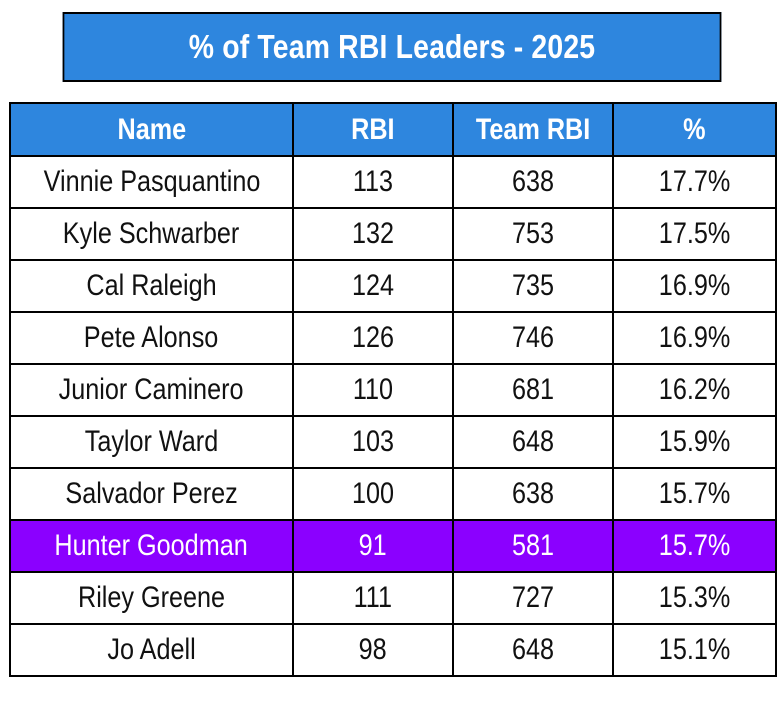 The width and height of the screenshot is (784, 710). What do you see at coordinates (533, 234) in the screenshot?
I see `team-rbi-cell: 753` at bounding box center [533, 234].